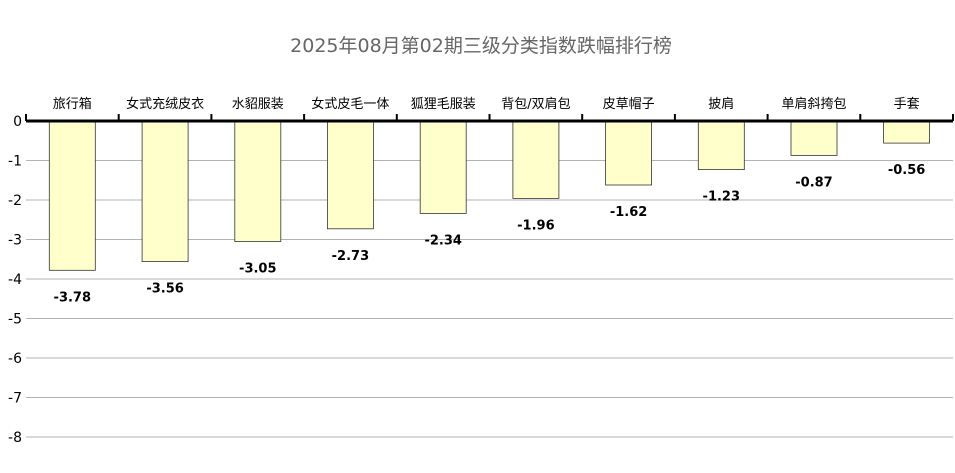  What do you see at coordinates (350, 104) in the screenshot?
I see `category-label: 女式皮毛一体` at bounding box center [350, 104].